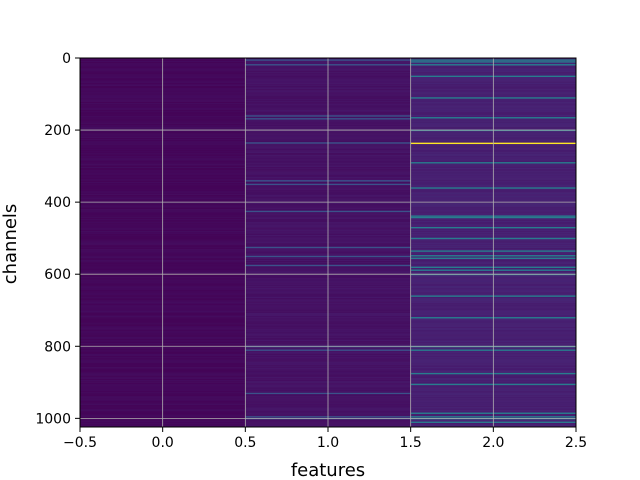  What do you see at coordinates (10, 244) in the screenshot?
I see `y-axis-label: channels` at bounding box center [10, 244].